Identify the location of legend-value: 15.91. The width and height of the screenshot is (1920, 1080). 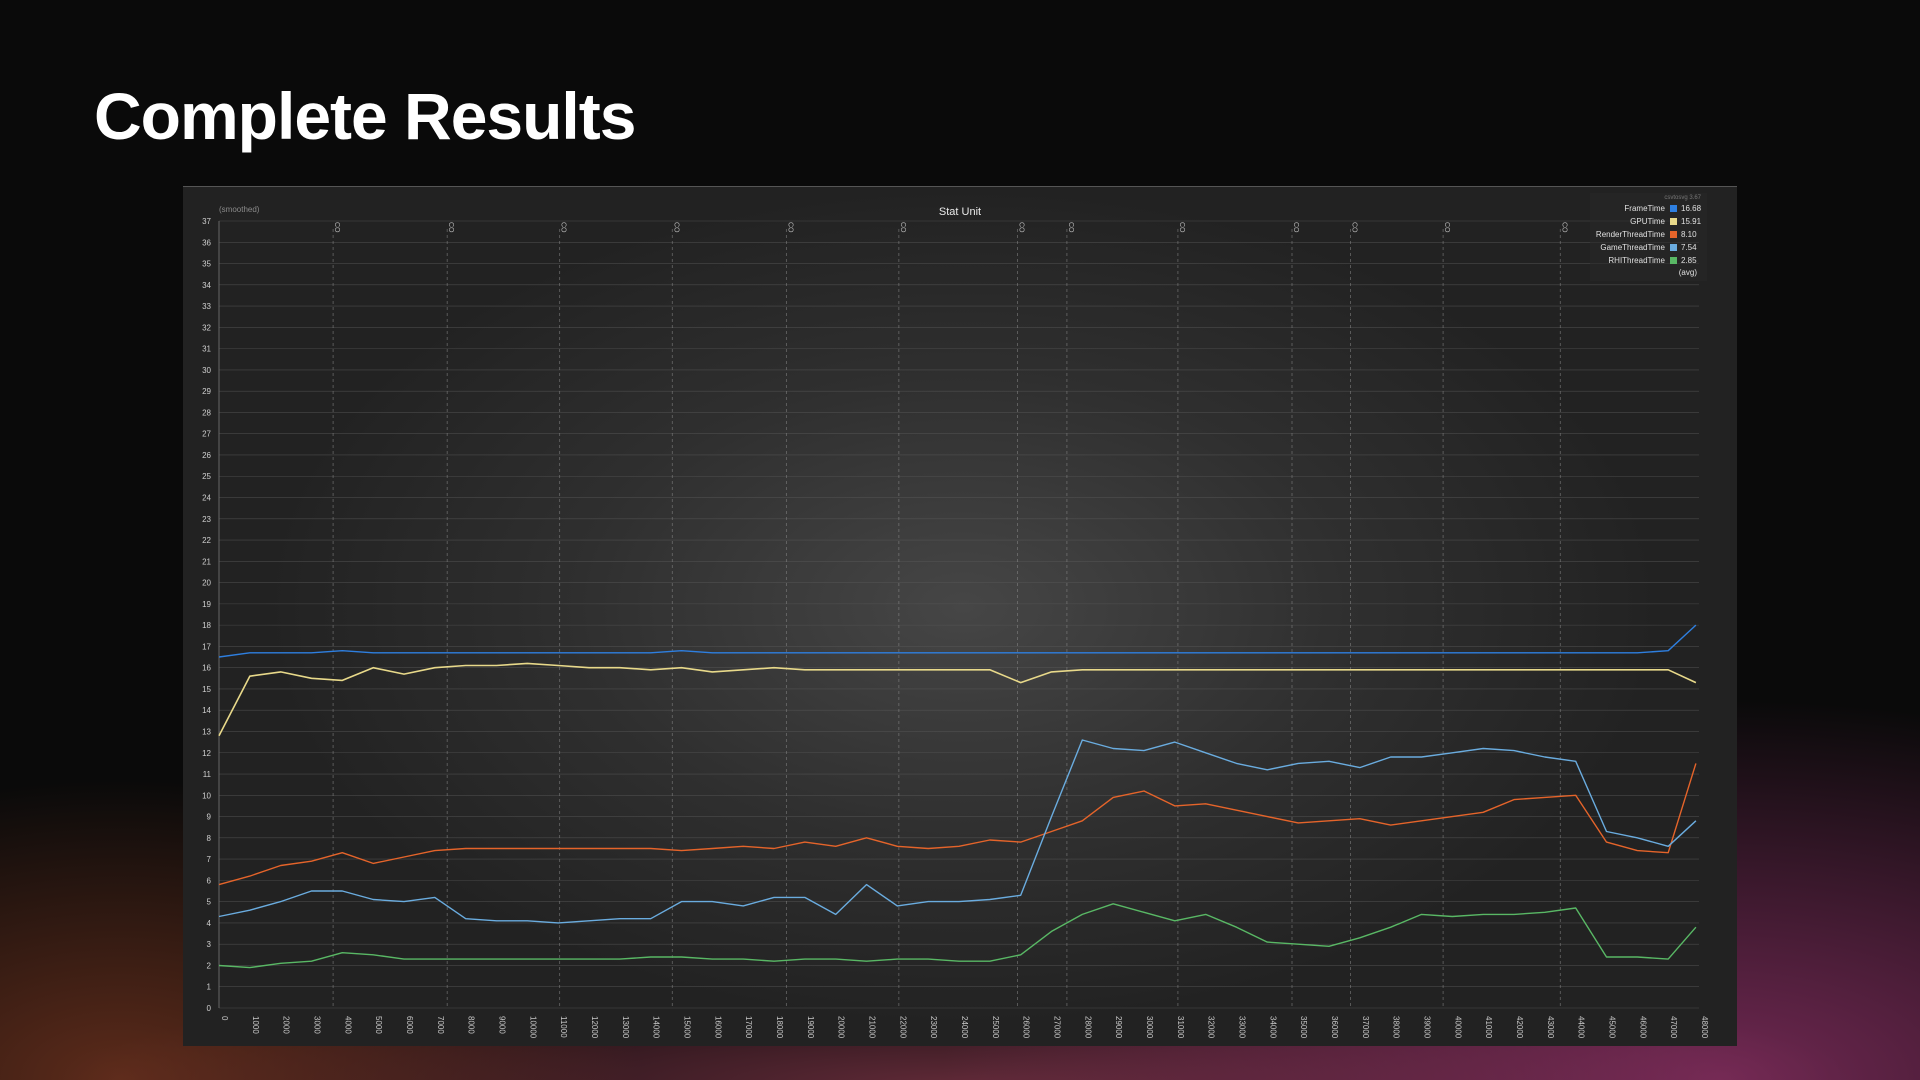
(1691, 221).